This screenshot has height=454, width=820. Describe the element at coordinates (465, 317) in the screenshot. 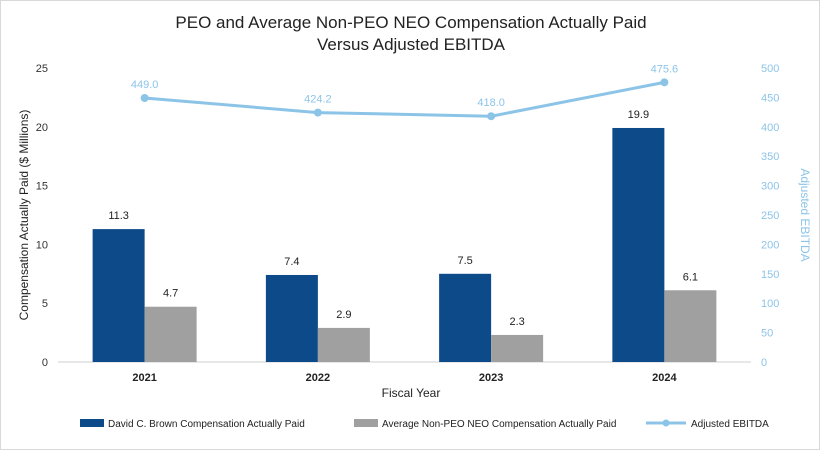

I see `bar-peo-2023` at that location.